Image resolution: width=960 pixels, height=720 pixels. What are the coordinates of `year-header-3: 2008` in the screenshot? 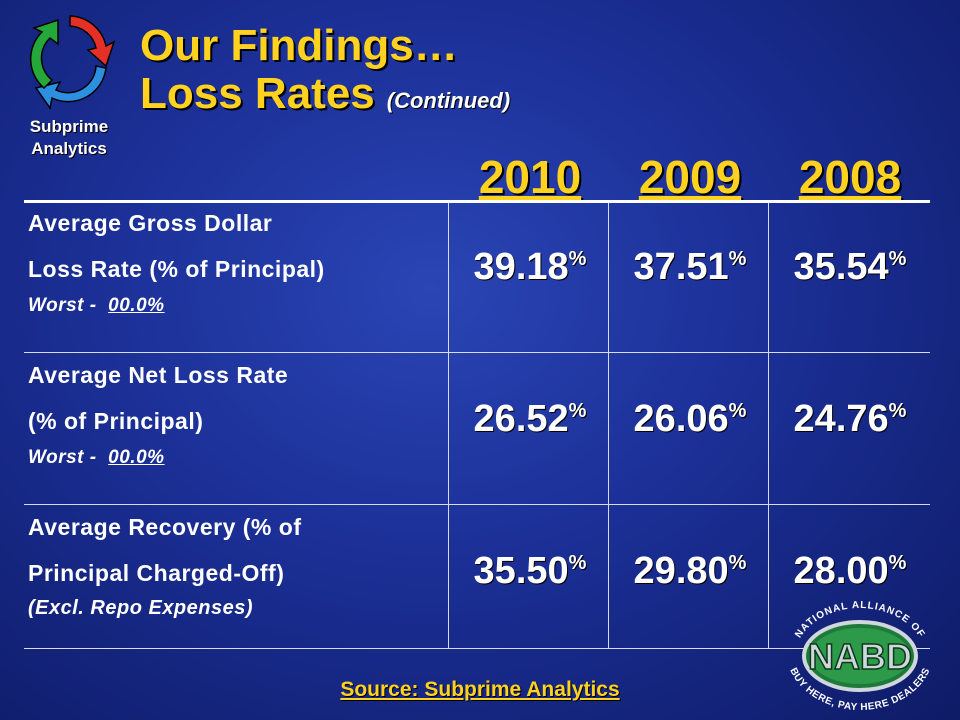 It's located at (850, 177).